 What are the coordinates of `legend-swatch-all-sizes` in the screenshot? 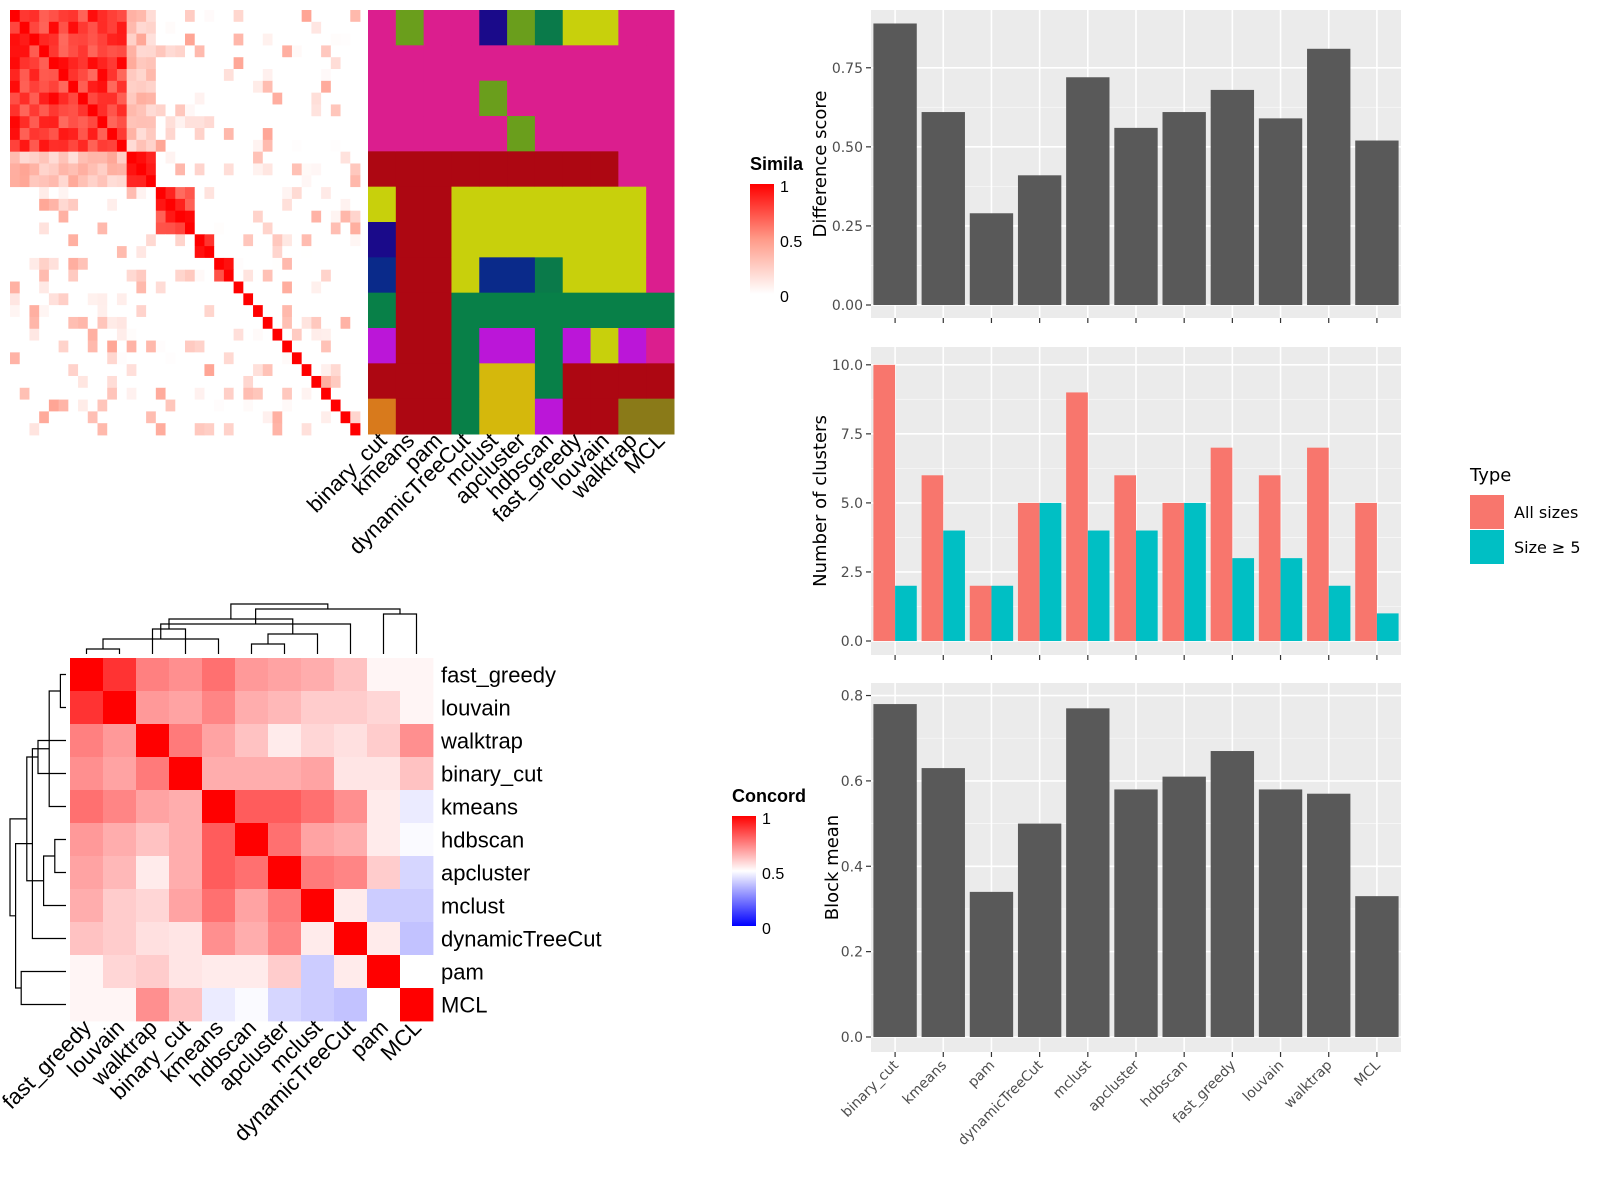 It's located at (1487, 512).